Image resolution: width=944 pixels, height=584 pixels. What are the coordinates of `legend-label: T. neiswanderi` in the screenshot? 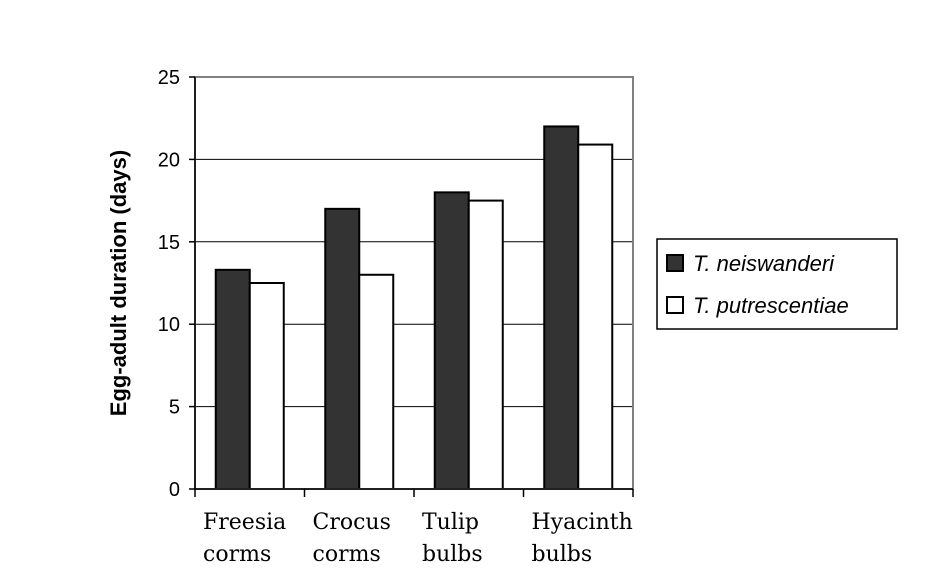 It's located at (764, 263).